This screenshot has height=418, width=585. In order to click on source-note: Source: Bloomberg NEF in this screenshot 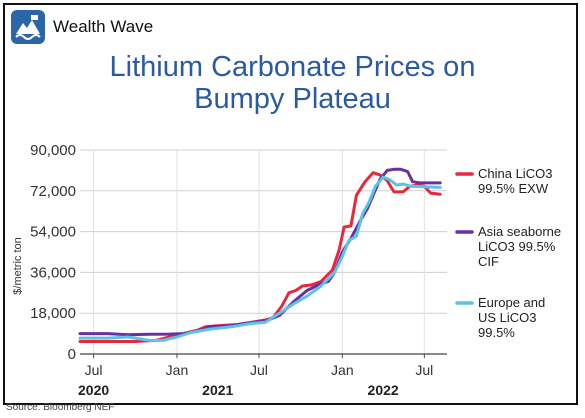, I will do `click(60, 407)`.